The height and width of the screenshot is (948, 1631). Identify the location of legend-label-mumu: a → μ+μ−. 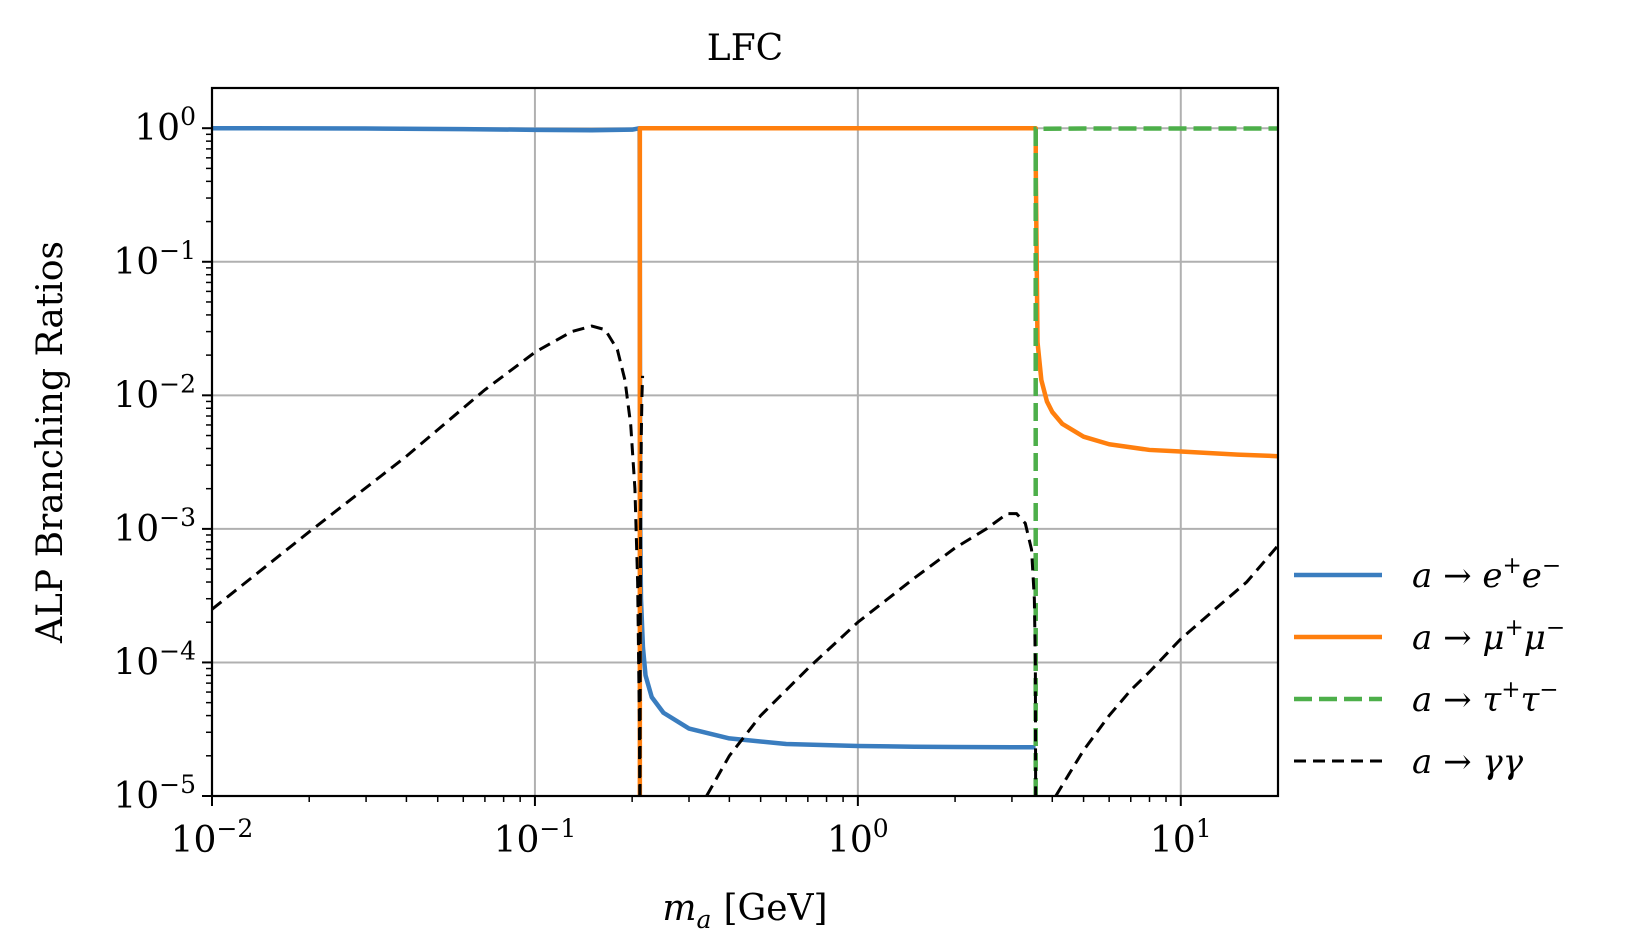
(1488, 636).